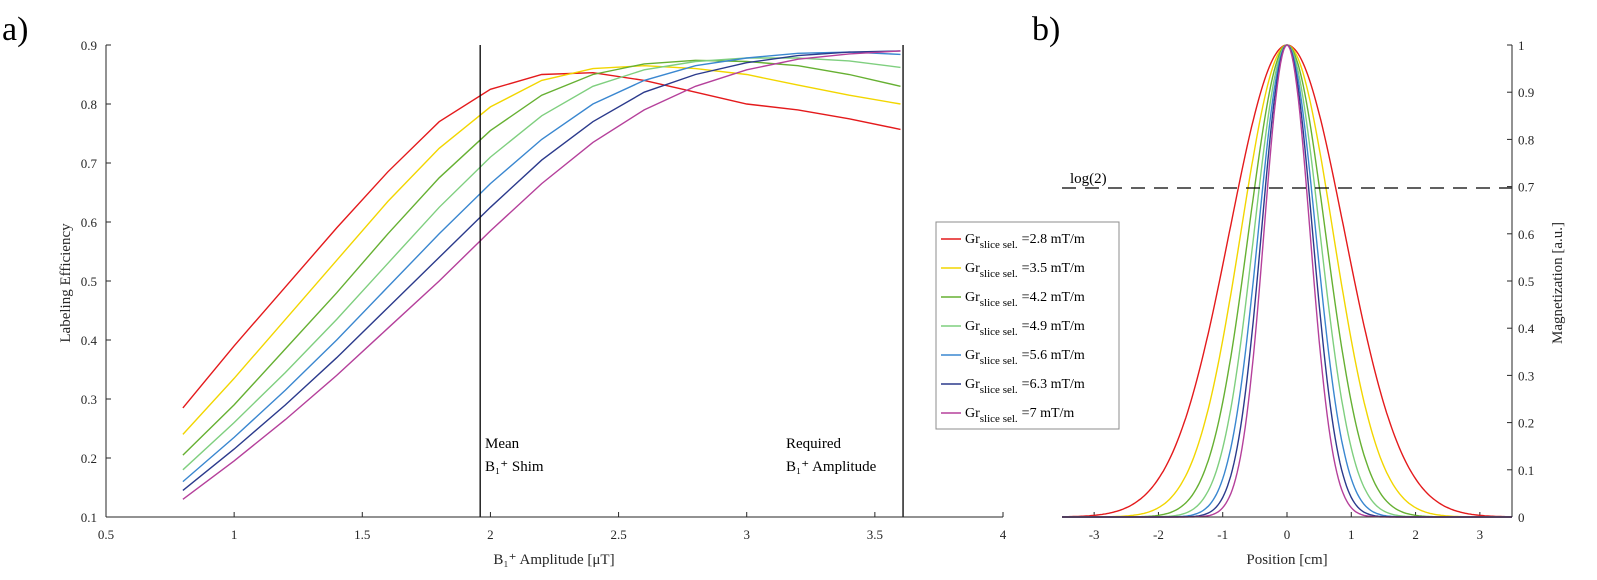 This screenshot has width=1597, height=580. I want to click on chart-b-ylabel: Magnetization [a.u.], so click(1558, 283).